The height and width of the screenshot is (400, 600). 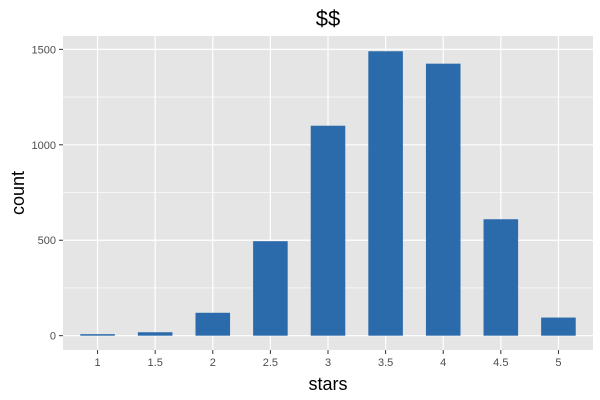 What do you see at coordinates (500, 363) in the screenshot?
I see `x-tick-label: 4.5` at bounding box center [500, 363].